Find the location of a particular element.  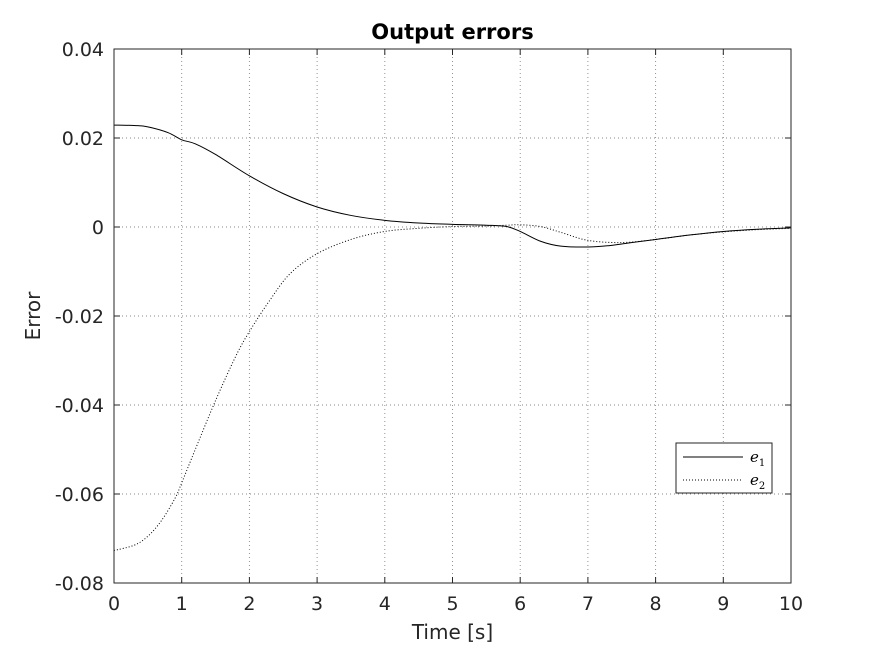

y-tick-label: -0.02 is located at coordinates (79, 317).